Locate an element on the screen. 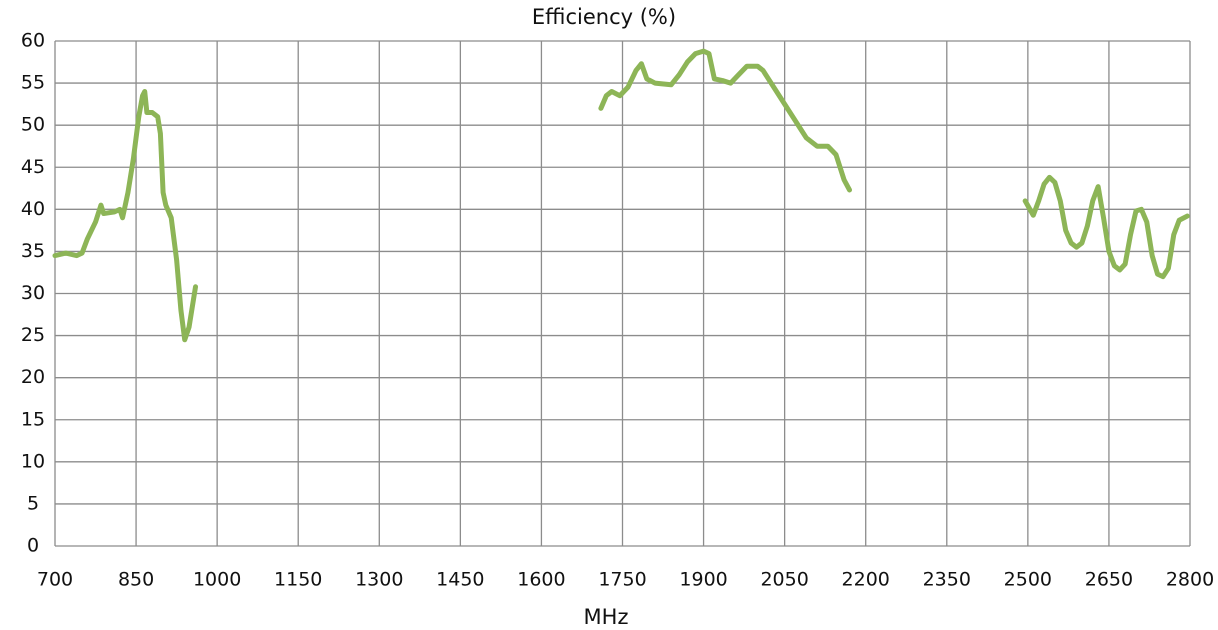  y-tick-label: 40 is located at coordinates (33, 209).